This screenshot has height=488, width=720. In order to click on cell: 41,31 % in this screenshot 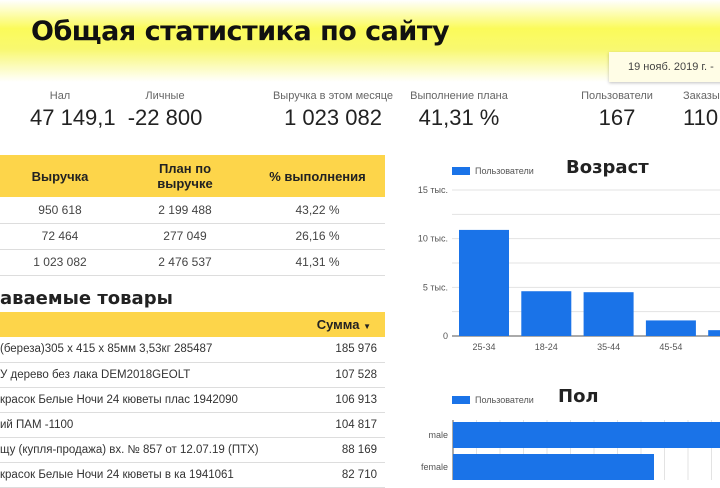, I will do `click(317, 262)`.